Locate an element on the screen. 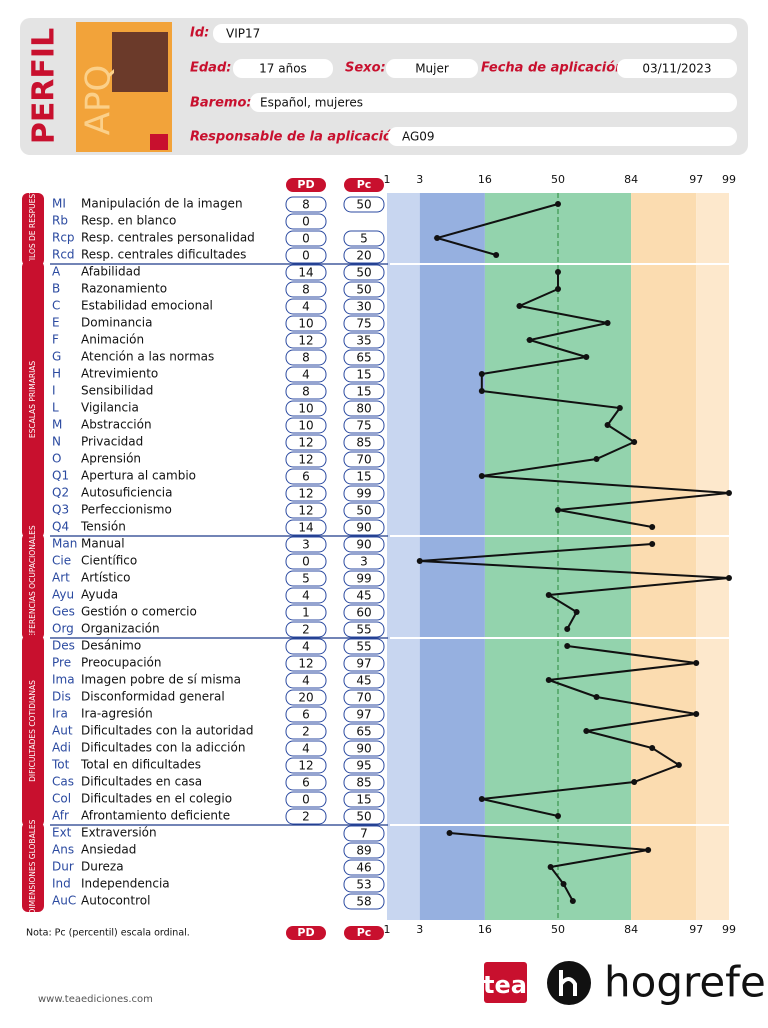 The height and width of the screenshot is (1028, 768). scale-name: Abstracción is located at coordinates (116, 425).